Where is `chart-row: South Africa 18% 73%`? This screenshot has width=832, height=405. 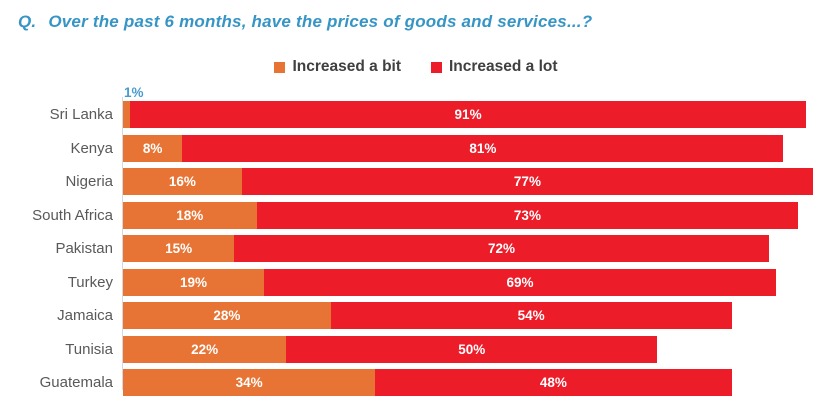 chart-row: South Africa 18% 73% is located at coordinates (416, 218).